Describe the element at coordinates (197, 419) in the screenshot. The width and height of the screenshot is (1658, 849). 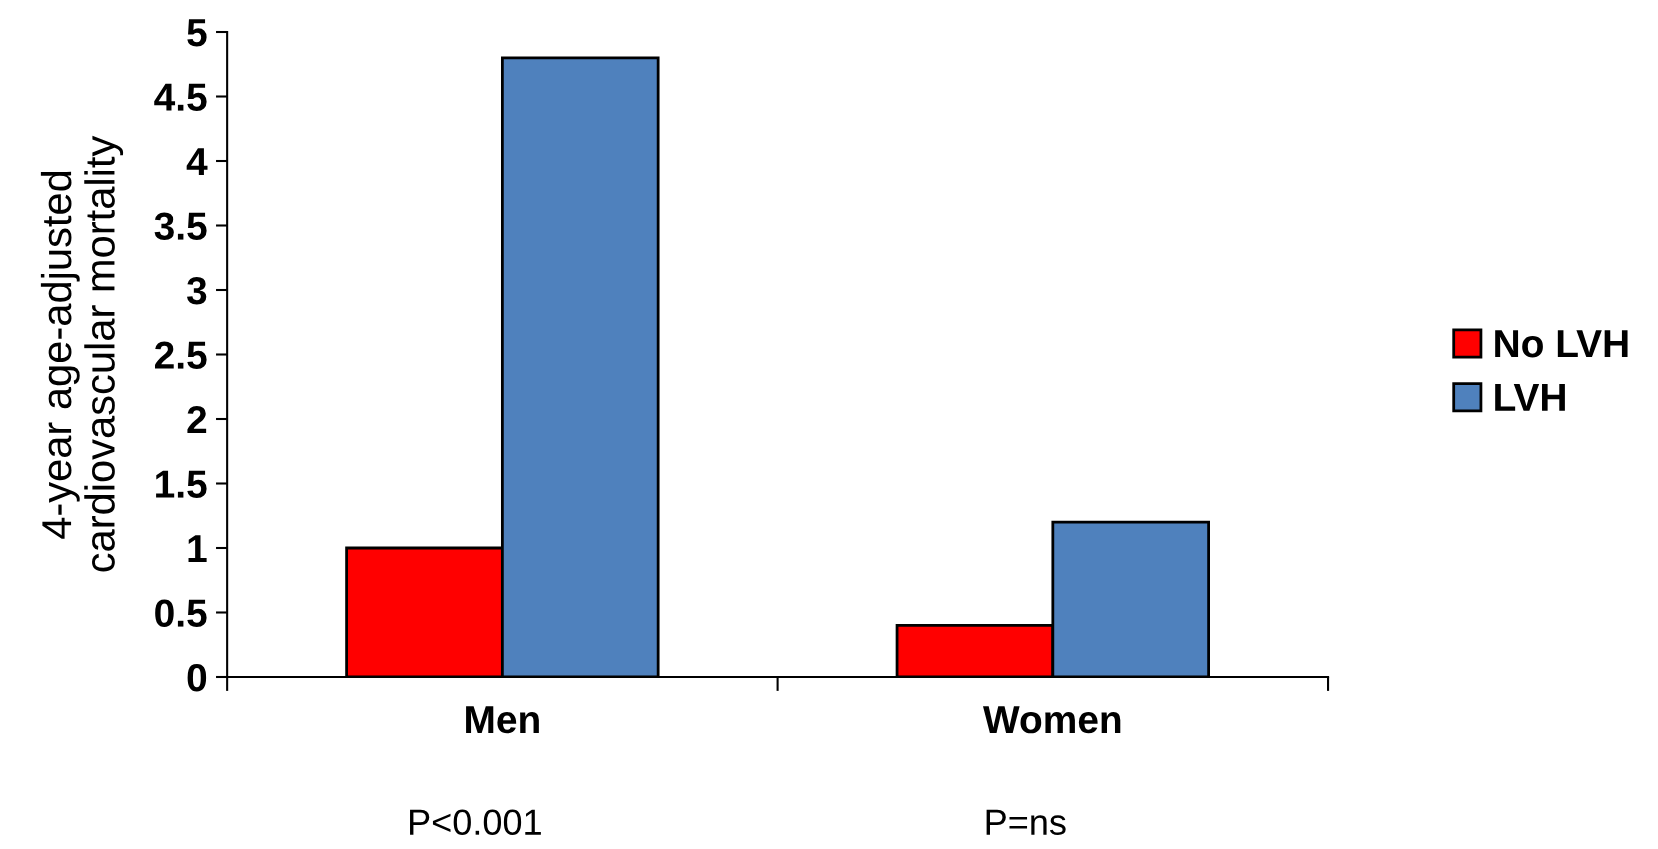
I see `y-tick-label: 2` at that location.